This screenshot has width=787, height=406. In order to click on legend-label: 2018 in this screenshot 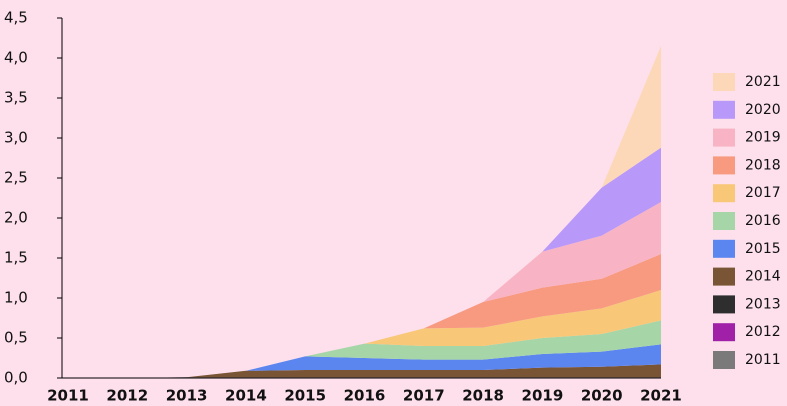, I will do `click(763, 165)`.